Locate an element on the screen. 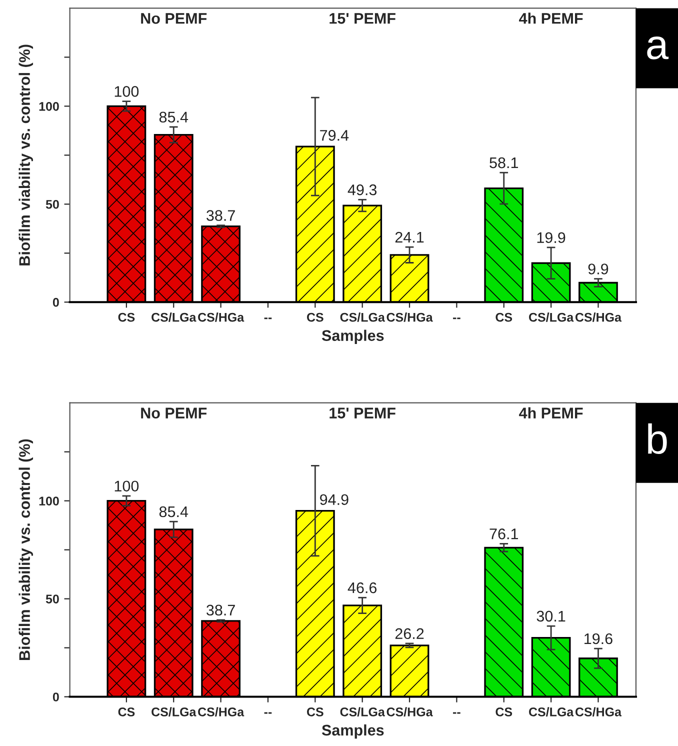 The height and width of the screenshot is (746, 678). data-label: 19.9 is located at coordinates (551, 238).